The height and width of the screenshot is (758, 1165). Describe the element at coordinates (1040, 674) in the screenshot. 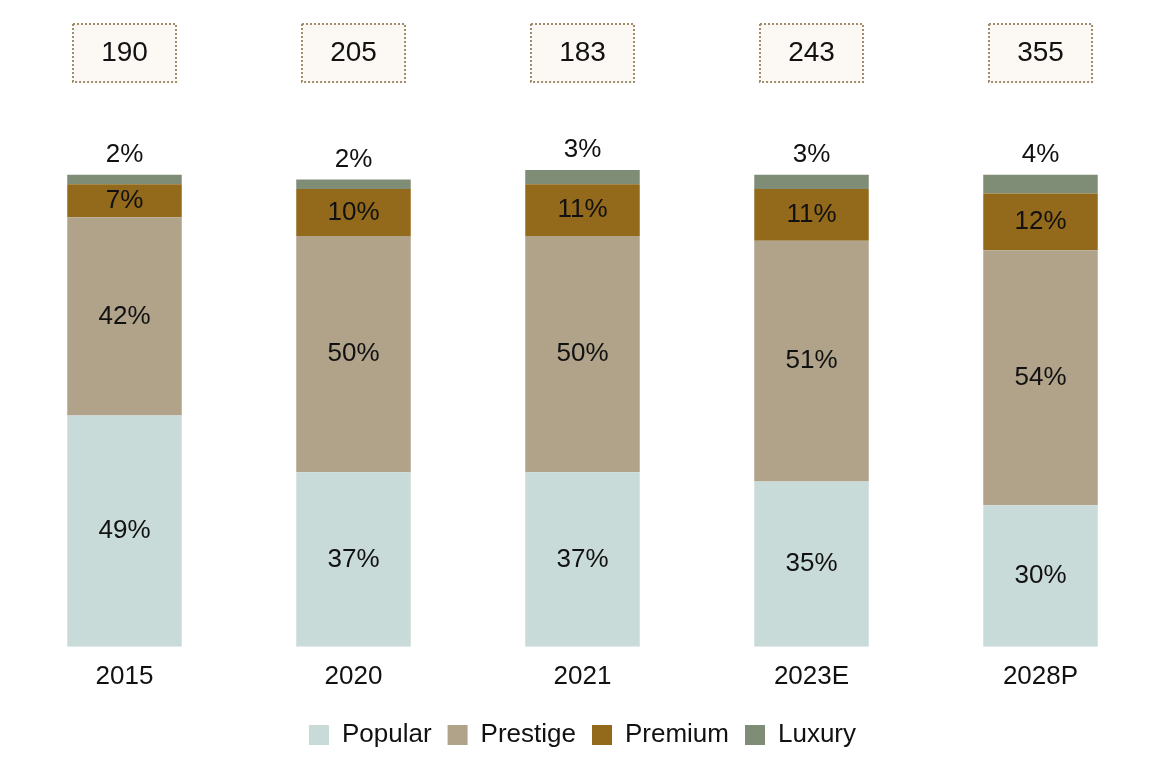

I see `x-tick-label: 2028P` at that location.